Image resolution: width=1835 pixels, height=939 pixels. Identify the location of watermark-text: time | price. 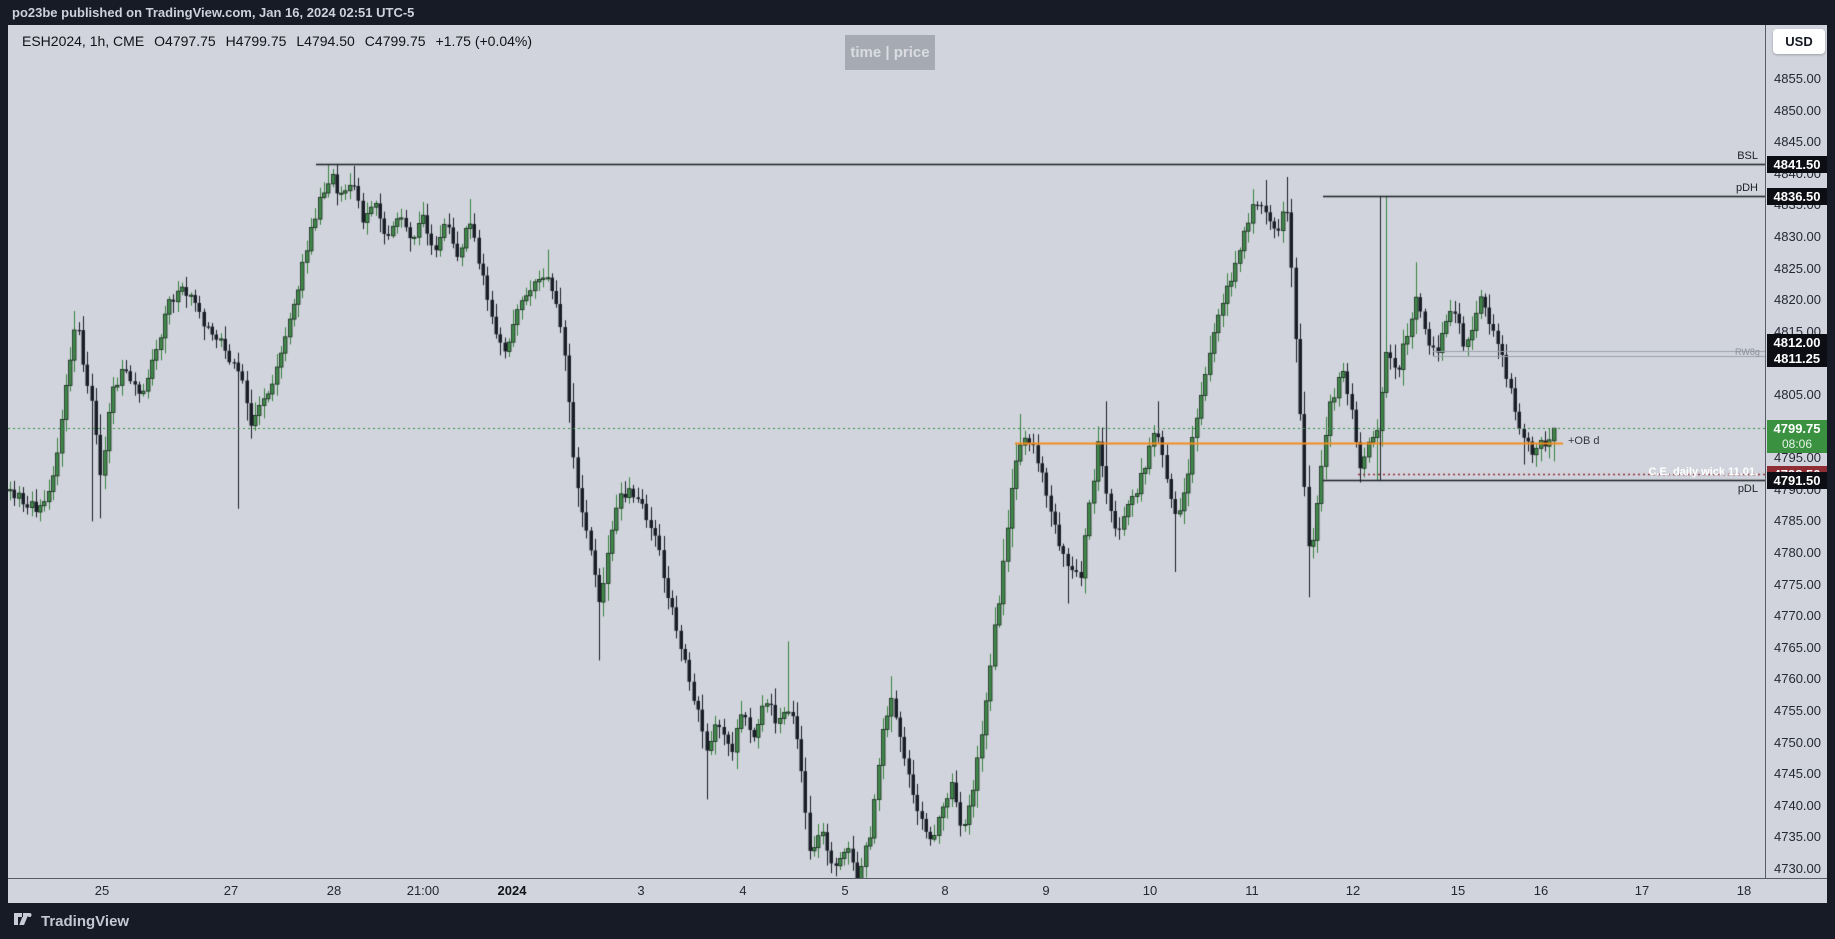
(890, 52).